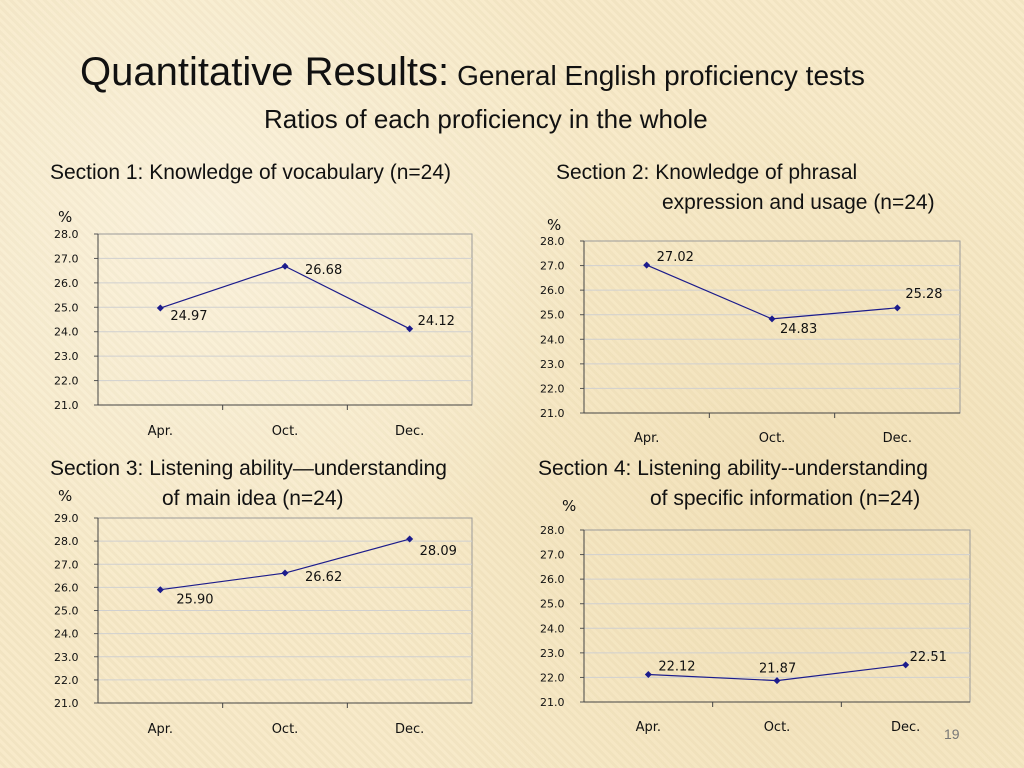  Describe the element at coordinates (436, 321) in the screenshot. I see `data-label: 24.12` at that location.